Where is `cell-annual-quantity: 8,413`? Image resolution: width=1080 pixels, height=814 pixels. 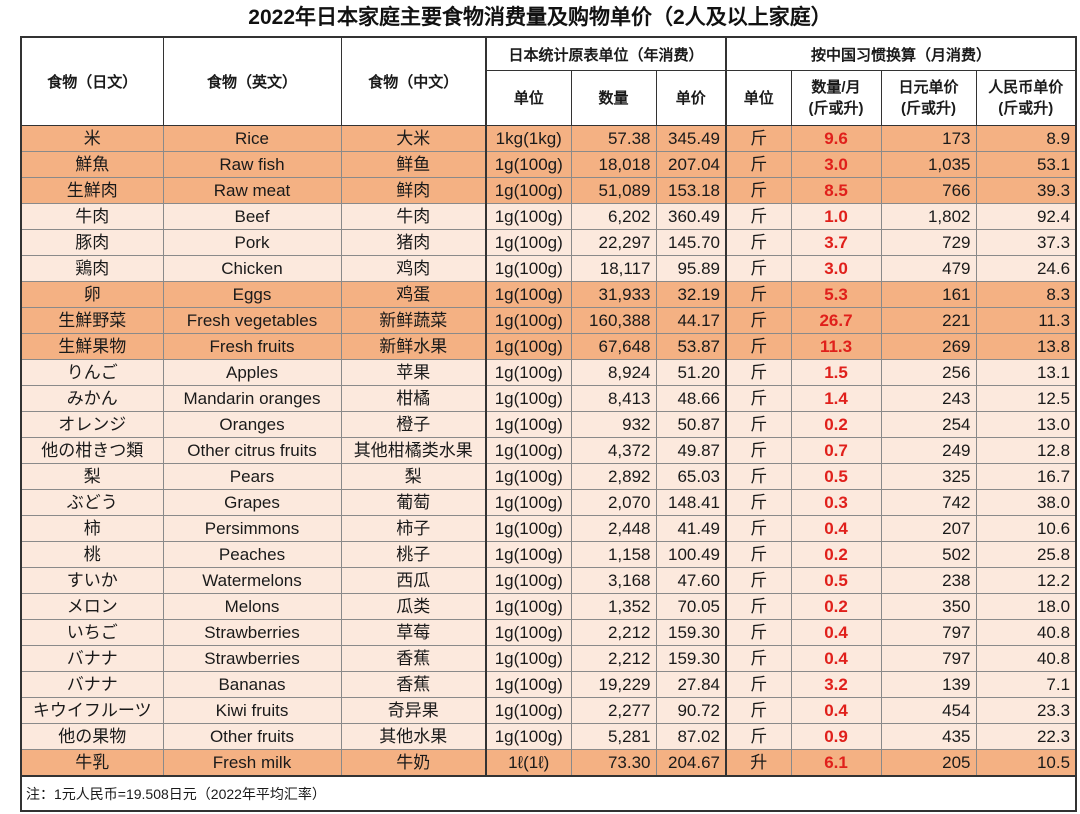
cell-annual-quantity: 8,413 is located at coordinates (613, 398).